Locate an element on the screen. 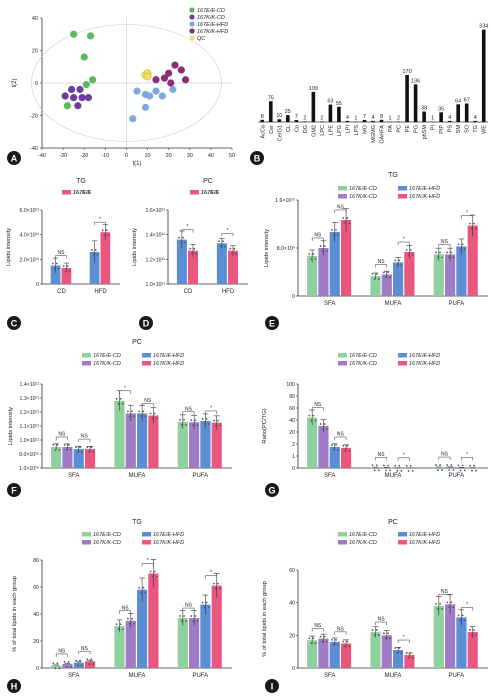  y-tick-label: 100 is located at coordinates (290, 385).